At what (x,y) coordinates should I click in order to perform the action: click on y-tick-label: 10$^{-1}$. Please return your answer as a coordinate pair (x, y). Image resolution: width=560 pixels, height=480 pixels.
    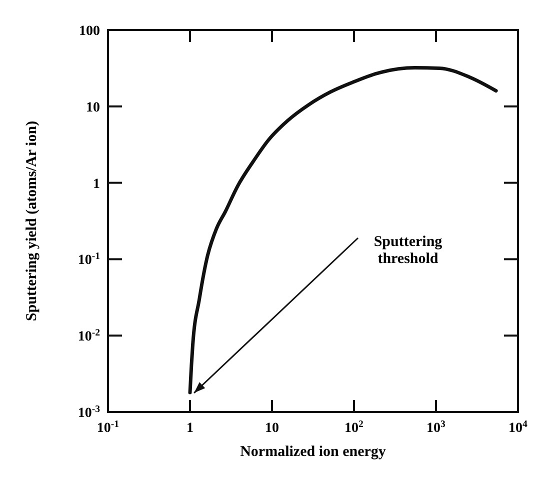
    Looking at the image, I should click on (89, 259).